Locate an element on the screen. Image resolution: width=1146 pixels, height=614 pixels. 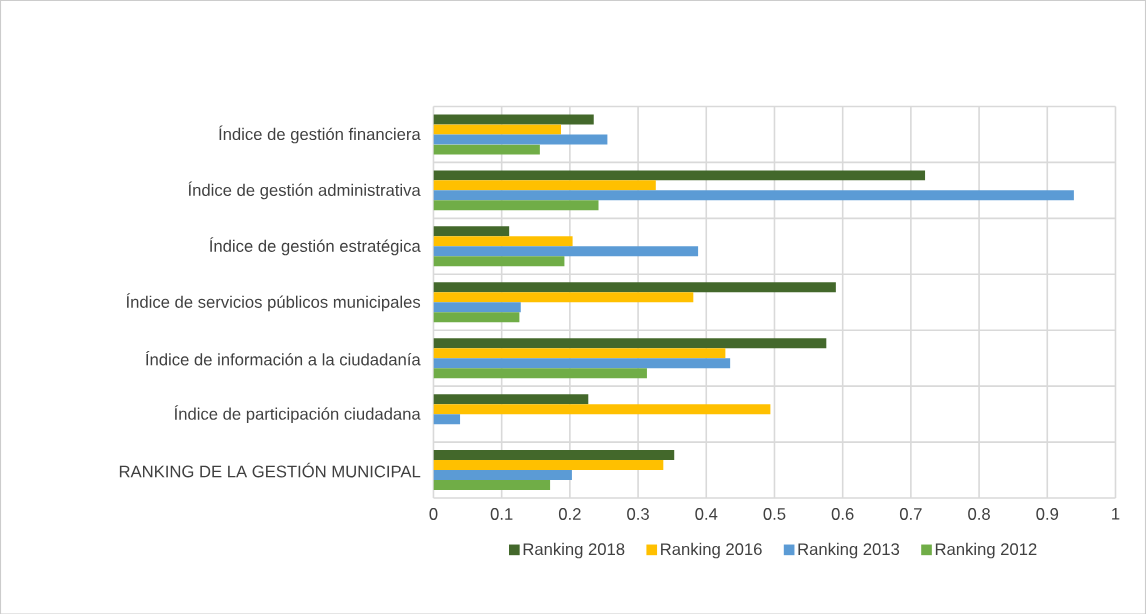
x-tick-label: 0.9 is located at coordinates (1047, 513).